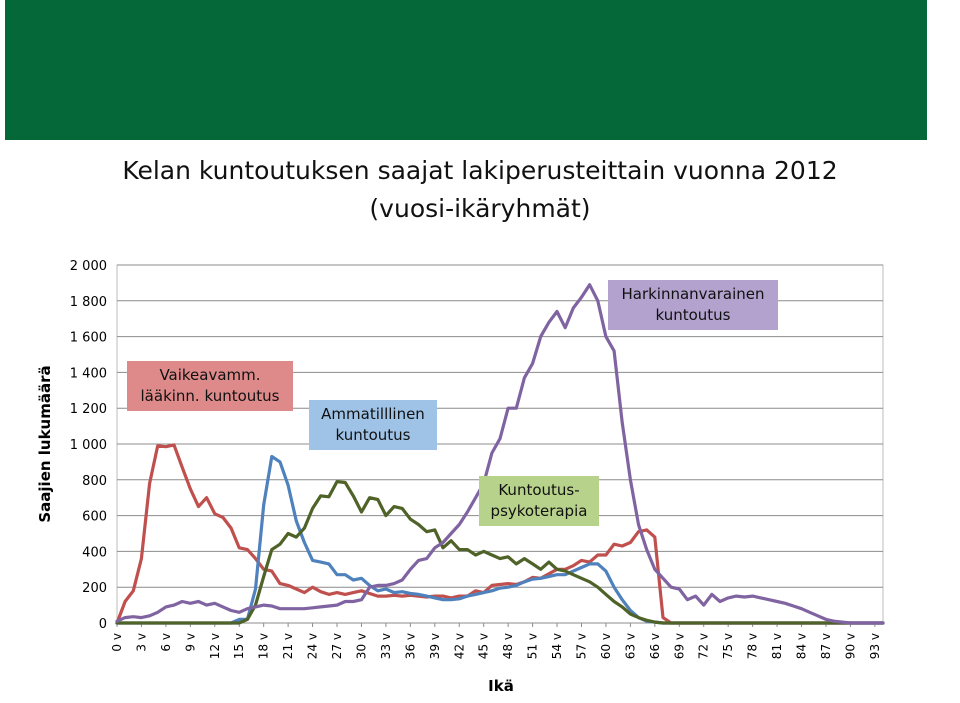  What do you see at coordinates (679, 646) in the screenshot?
I see `x-tick-label: 69 v` at bounding box center [679, 646].